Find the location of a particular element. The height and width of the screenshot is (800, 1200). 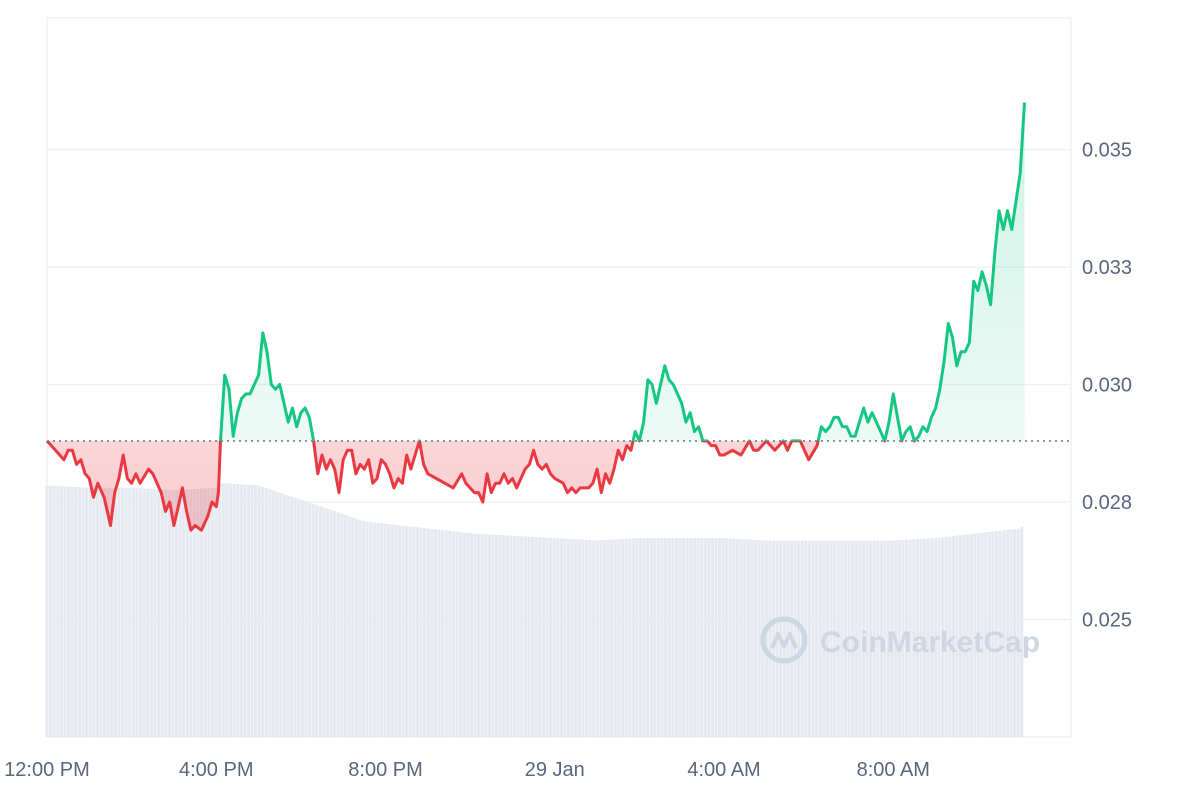

y-tick-label: 0.030 is located at coordinates (1107, 386).